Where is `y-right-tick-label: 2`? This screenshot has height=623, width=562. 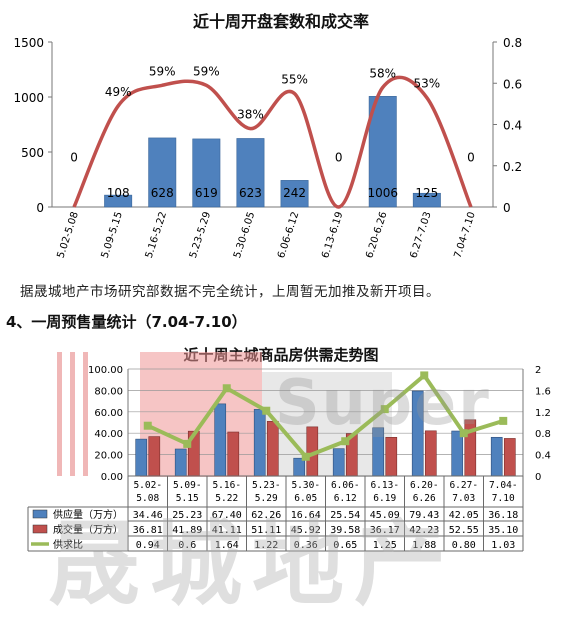 y-right-tick-label: 2 is located at coordinates (538, 370).